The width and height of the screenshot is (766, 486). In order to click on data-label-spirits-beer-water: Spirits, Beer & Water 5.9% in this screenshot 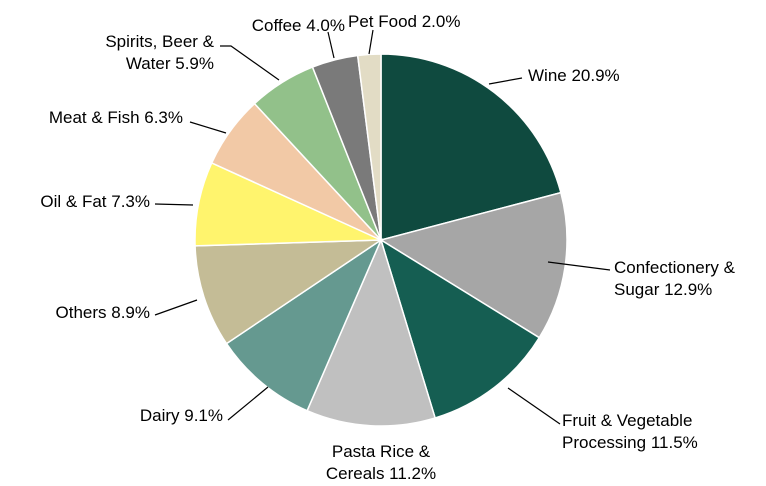, I will do `click(159, 52)`.